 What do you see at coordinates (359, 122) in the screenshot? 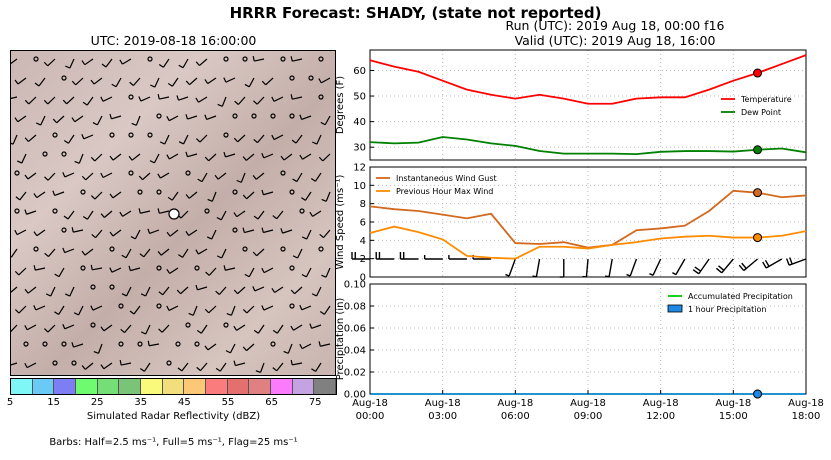
I see `y-tick-label: 40` at bounding box center [359, 122].